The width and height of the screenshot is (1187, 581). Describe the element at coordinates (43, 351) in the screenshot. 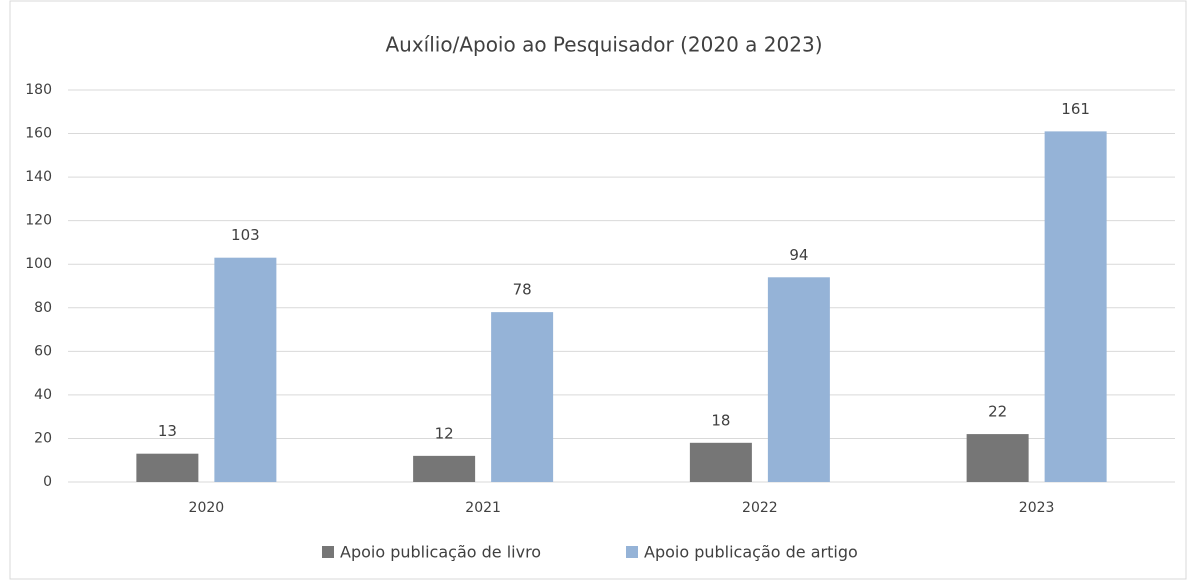

I see `y-tick-label: 60` at that location.